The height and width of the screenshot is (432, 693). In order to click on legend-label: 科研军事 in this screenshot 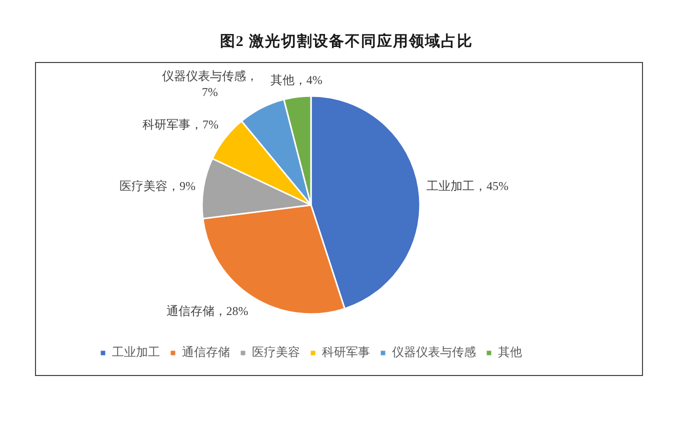, I will do `click(346, 352)`.